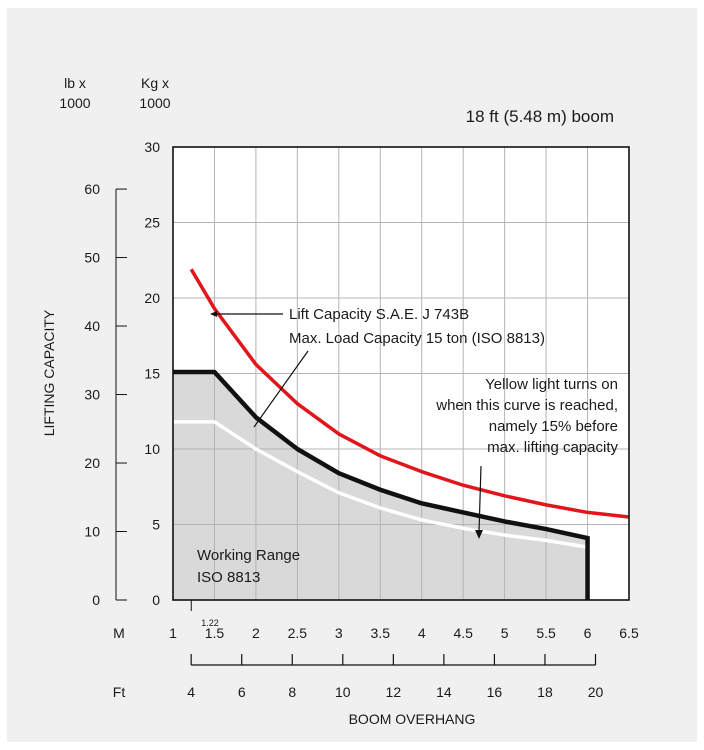 Image resolution: width=704 pixels, height=750 pixels. Describe the element at coordinates (552, 447) in the screenshot. I see `yellow-note-line-4: max. lifting capacity` at that location.